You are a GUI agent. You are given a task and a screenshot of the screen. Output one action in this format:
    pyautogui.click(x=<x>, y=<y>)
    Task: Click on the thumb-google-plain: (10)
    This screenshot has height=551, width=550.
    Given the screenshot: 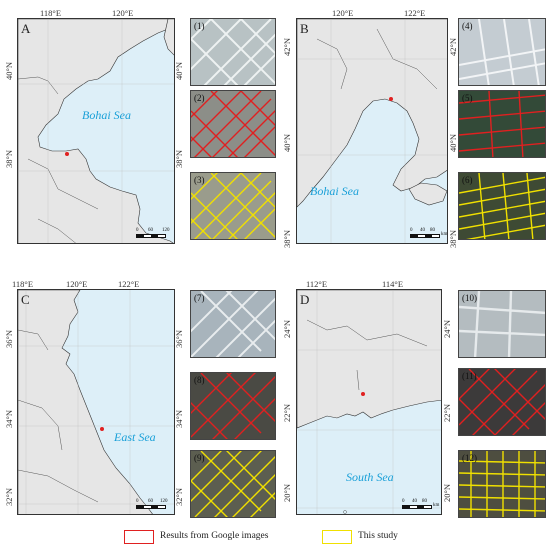 What is the action you would take?
    pyautogui.click(x=502, y=324)
    